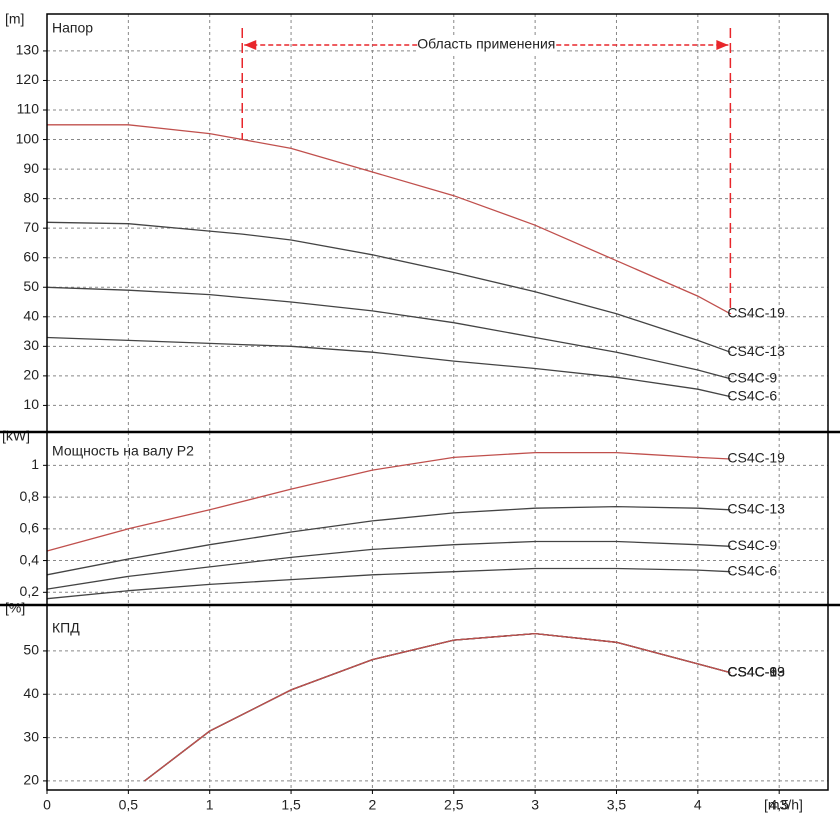  I want to click on y-tick-label: 90, so click(31, 168).